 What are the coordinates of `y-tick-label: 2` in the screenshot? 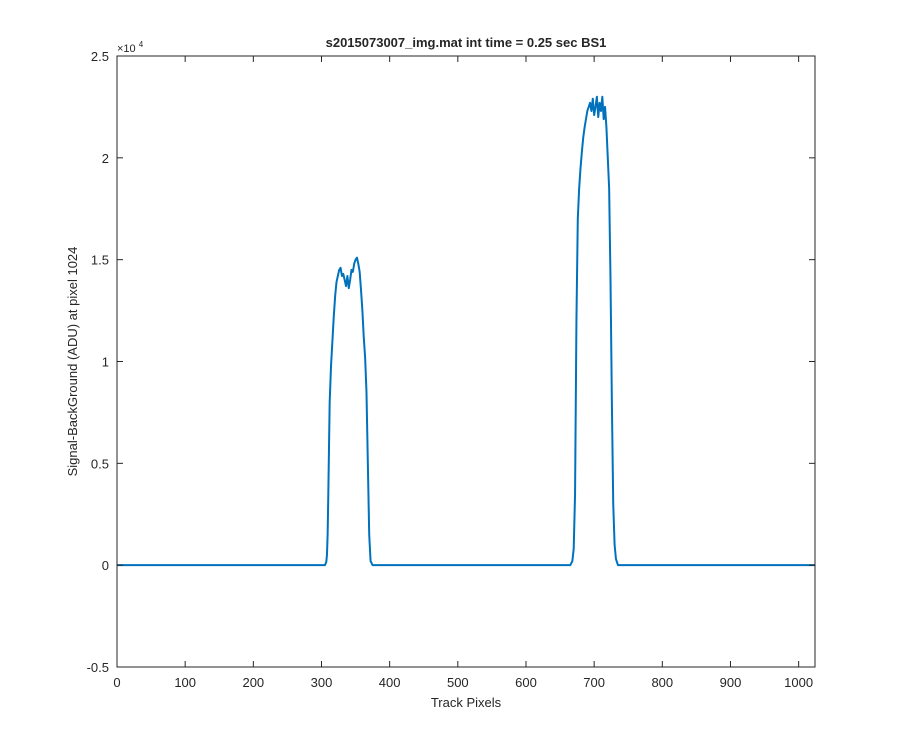 It's located at (105, 158).